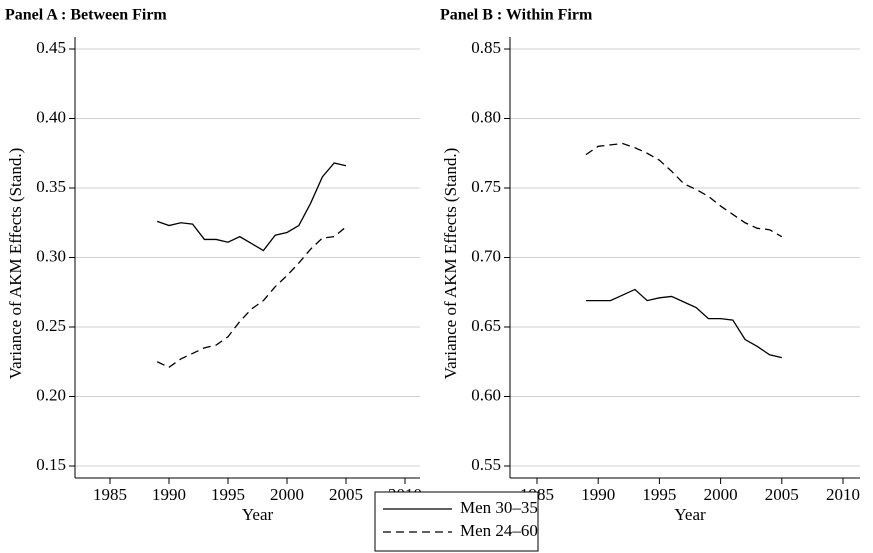 The width and height of the screenshot is (873, 553). Describe the element at coordinates (51, 394) in the screenshot. I see `y-tick-label: 0.20` at that location.